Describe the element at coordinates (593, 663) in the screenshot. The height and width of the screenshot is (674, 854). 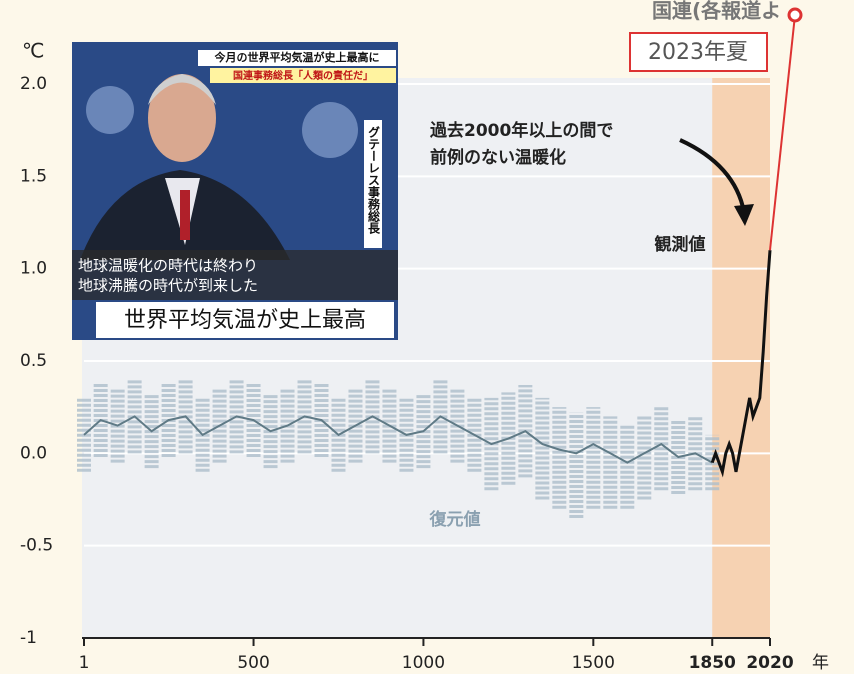
I see `x-tick-label: 1500` at that location.